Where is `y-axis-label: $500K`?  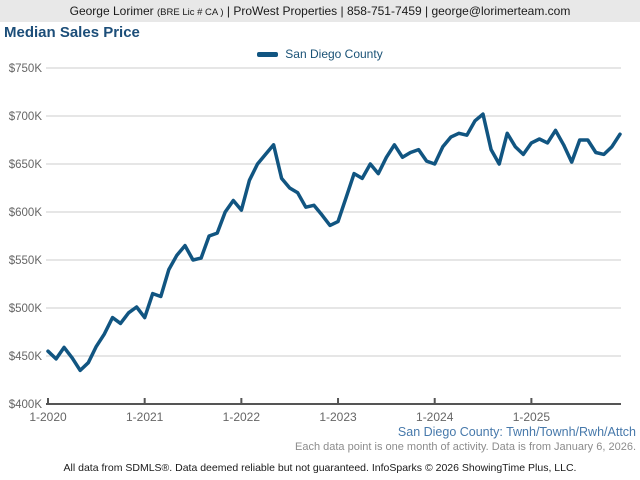 y-axis-label: $500K is located at coordinates (26, 309).